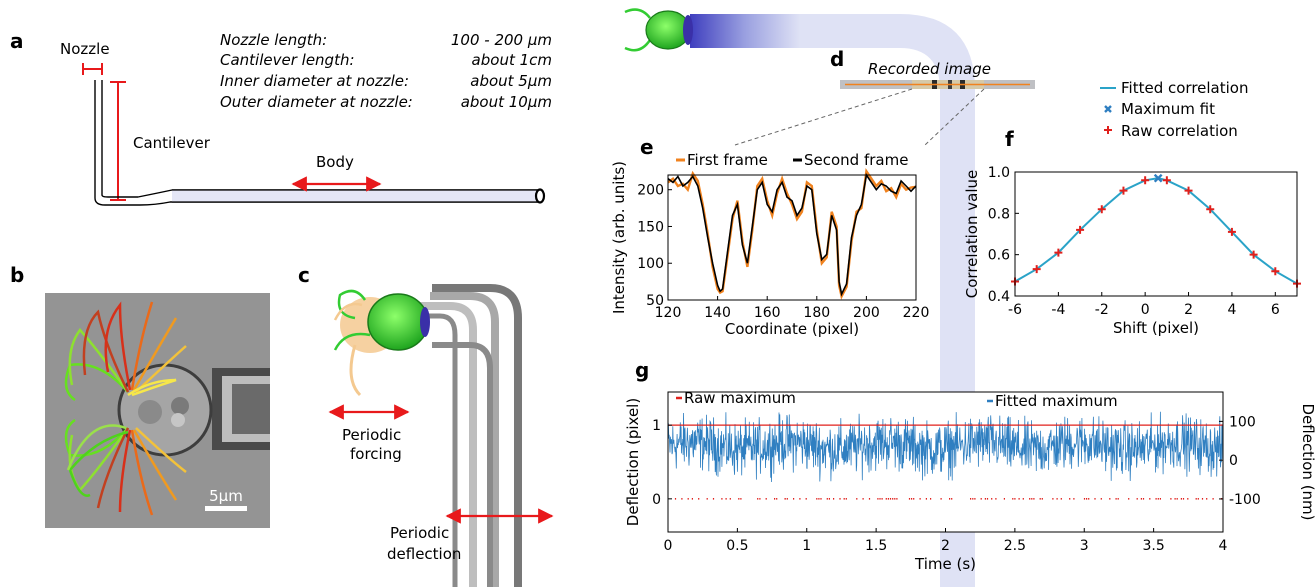  Describe the element at coordinates (376, 454) in the screenshot. I see `forcing-line-2: forcing` at that location.